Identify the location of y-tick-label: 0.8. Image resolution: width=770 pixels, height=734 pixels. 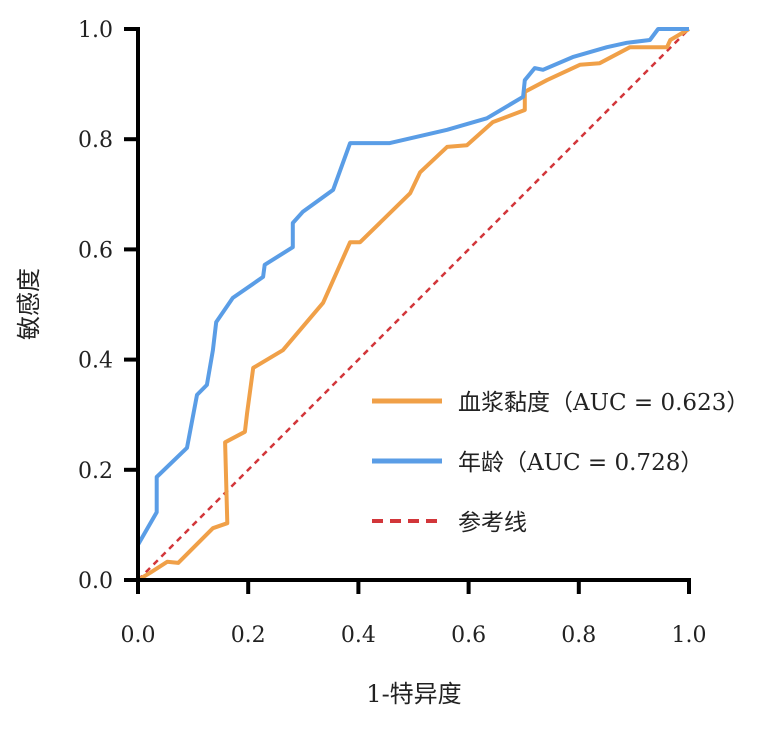
(95, 140).